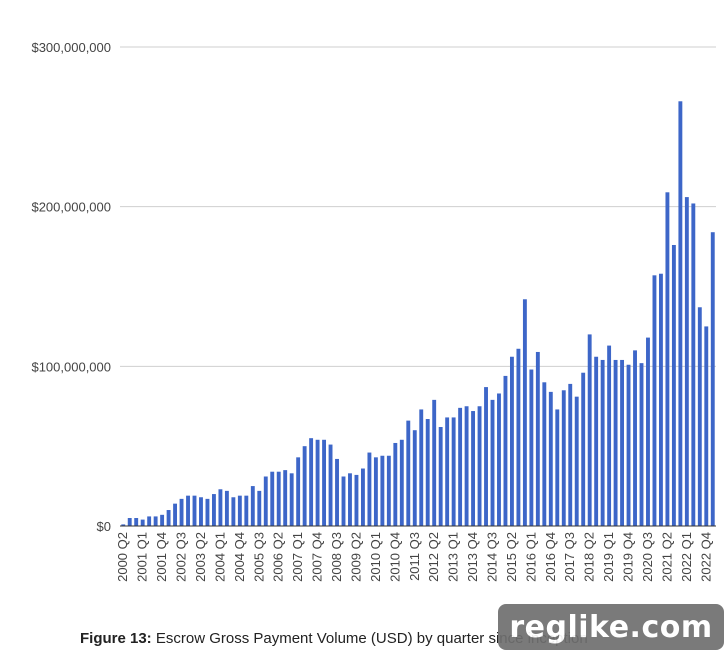 Image resolution: width=728 pixels, height=657 pixels. What do you see at coordinates (530, 557) in the screenshot?
I see `x-tick-label: 2016 Q1` at bounding box center [530, 557].